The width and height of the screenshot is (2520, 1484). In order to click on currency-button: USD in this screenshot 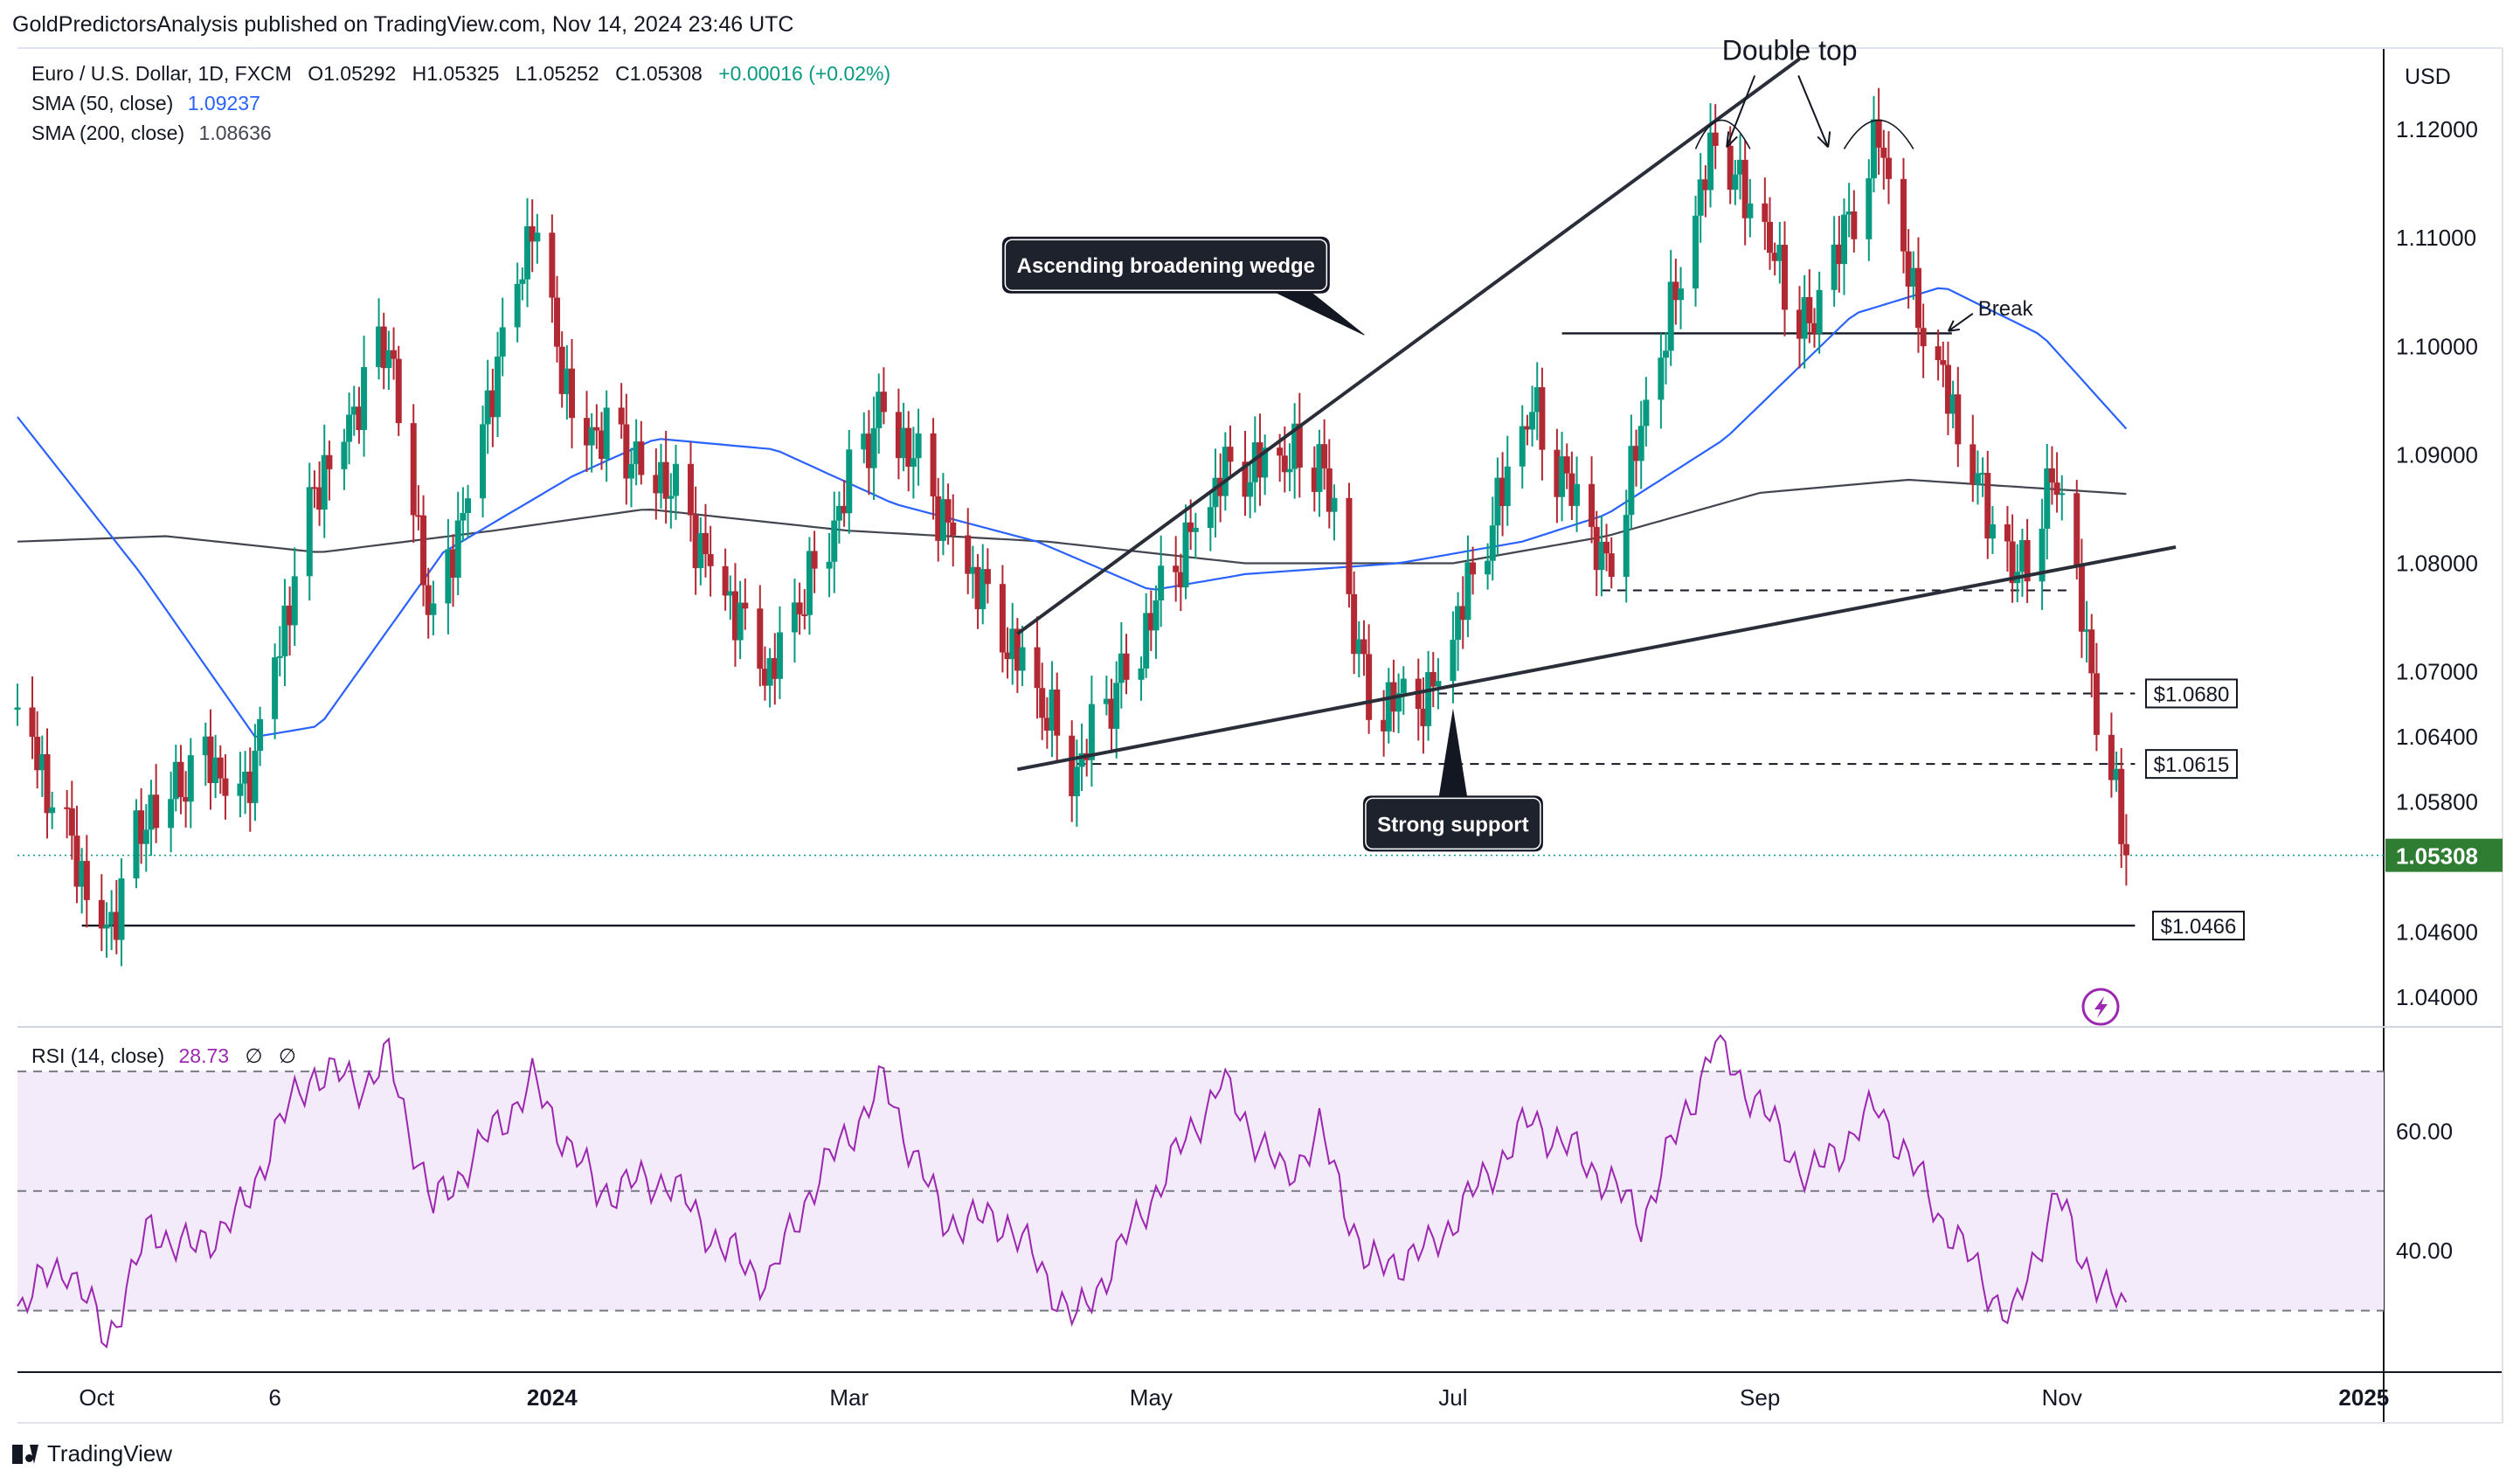, I will do `click(2428, 77)`.